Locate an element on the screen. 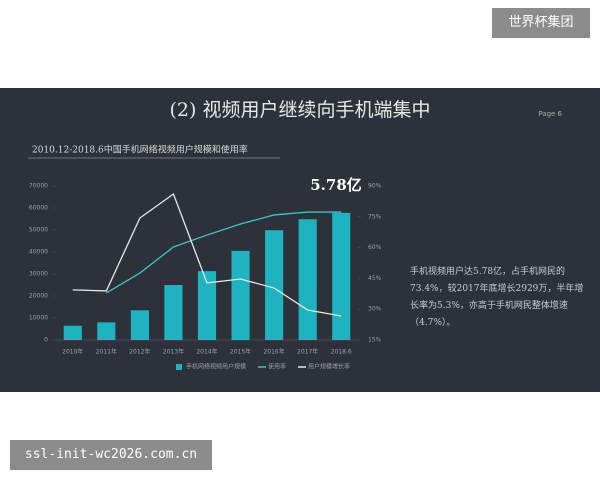 This screenshot has width=600, height=480. y-tick-label: 40000 is located at coordinates (38, 252).